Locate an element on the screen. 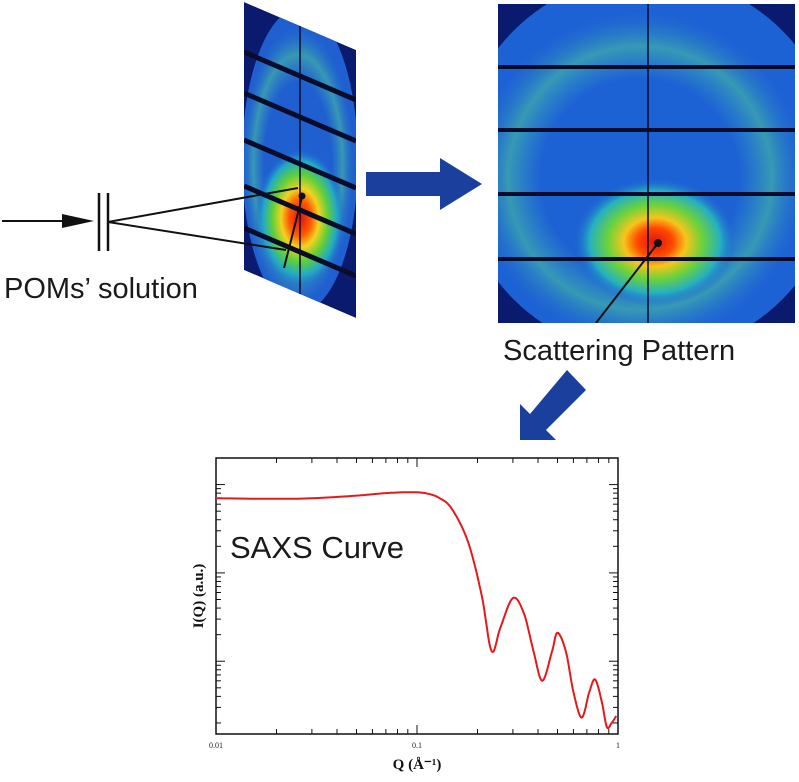 This screenshot has width=799, height=782. beam-stop-right is located at coordinates (658, 243).